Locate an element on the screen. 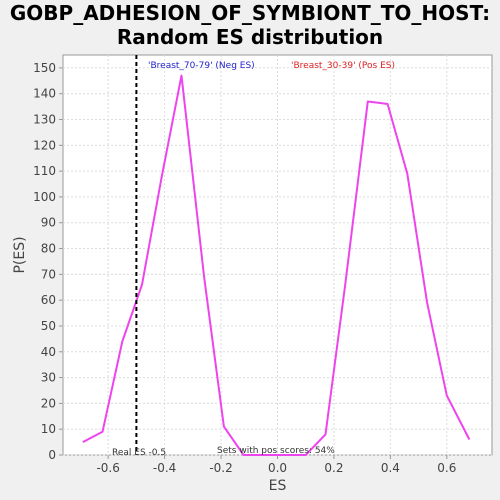 This screenshot has width=500, height=500. chart-title-line2: Random ES distribution is located at coordinates (250, 37).